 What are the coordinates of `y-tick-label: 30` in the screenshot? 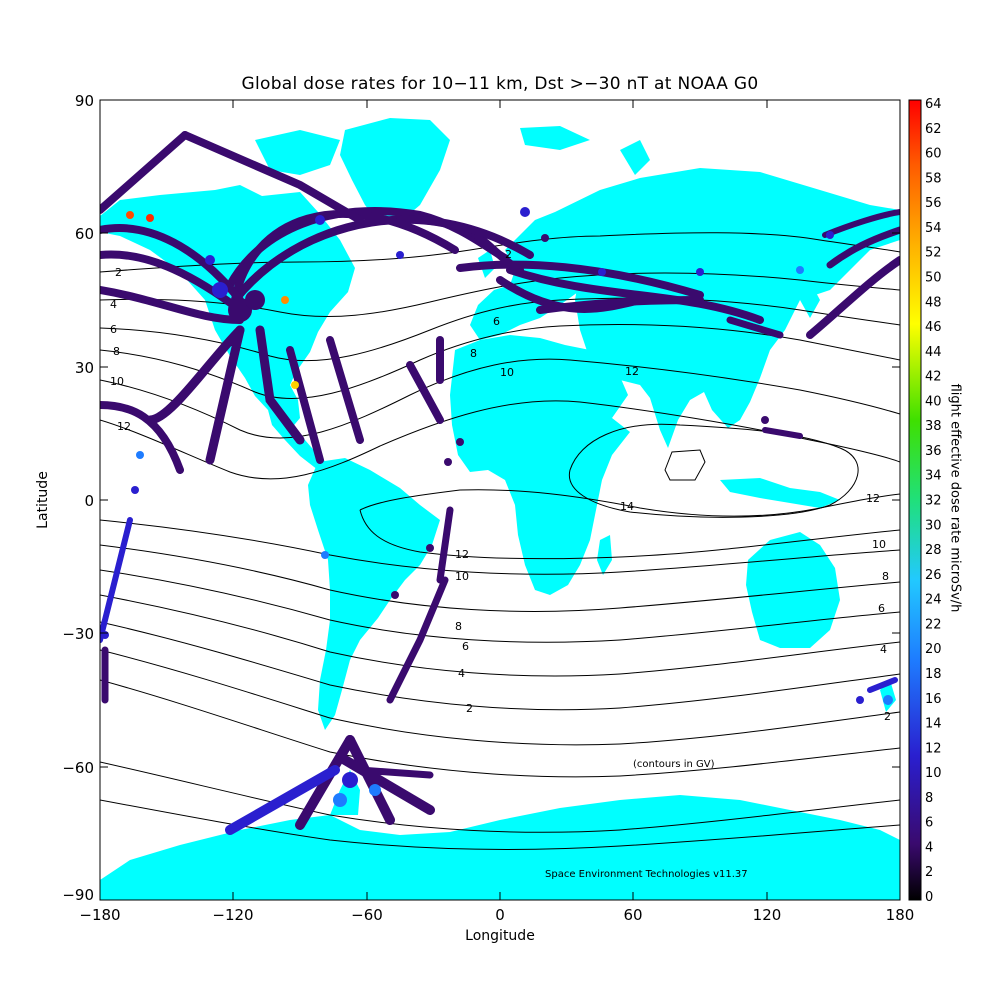 It's located at (84, 368).